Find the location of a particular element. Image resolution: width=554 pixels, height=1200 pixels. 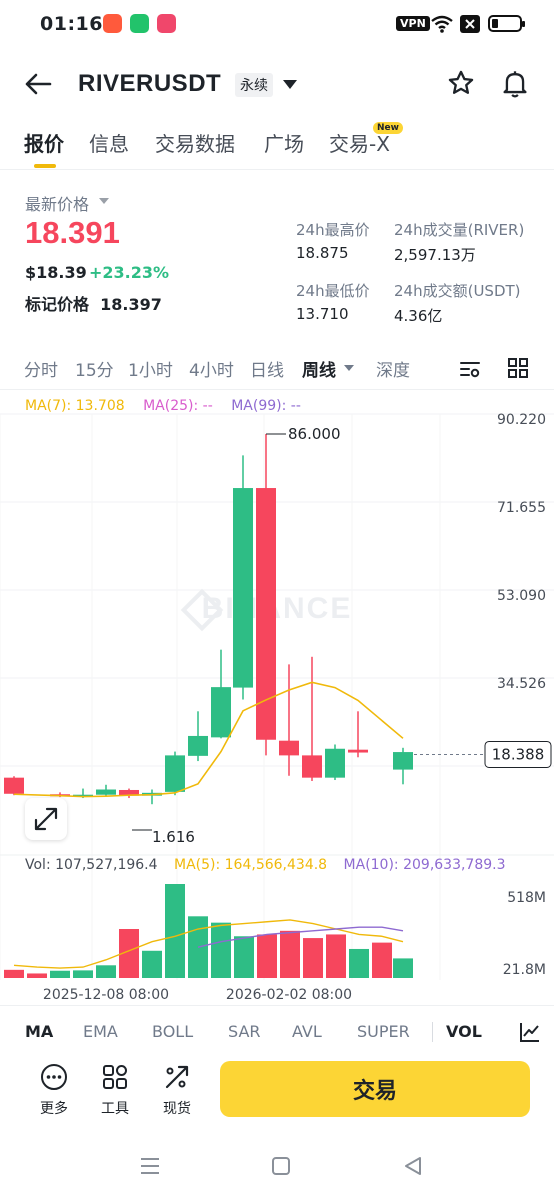

volume-legend-ma5: MA(5): 164,566,434.8 is located at coordinates (251, 865).